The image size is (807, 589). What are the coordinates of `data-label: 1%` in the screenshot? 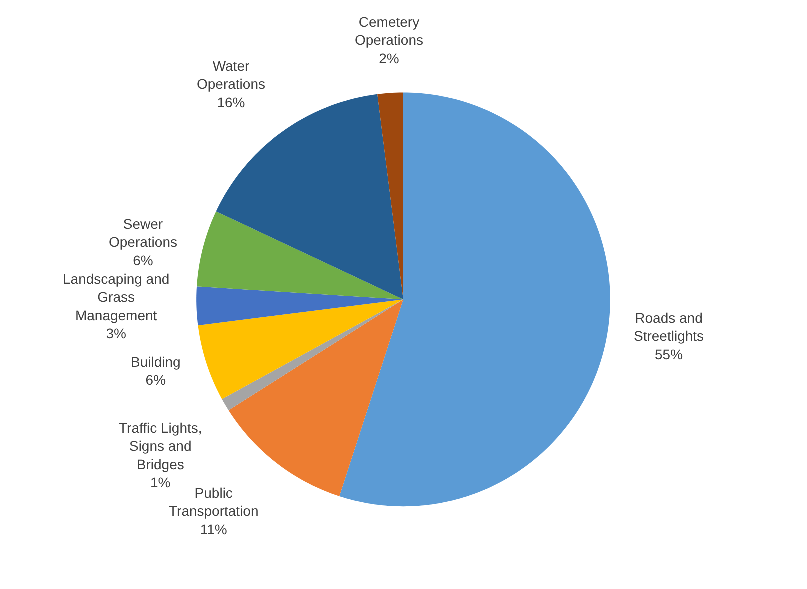 It's located at (160, 482).